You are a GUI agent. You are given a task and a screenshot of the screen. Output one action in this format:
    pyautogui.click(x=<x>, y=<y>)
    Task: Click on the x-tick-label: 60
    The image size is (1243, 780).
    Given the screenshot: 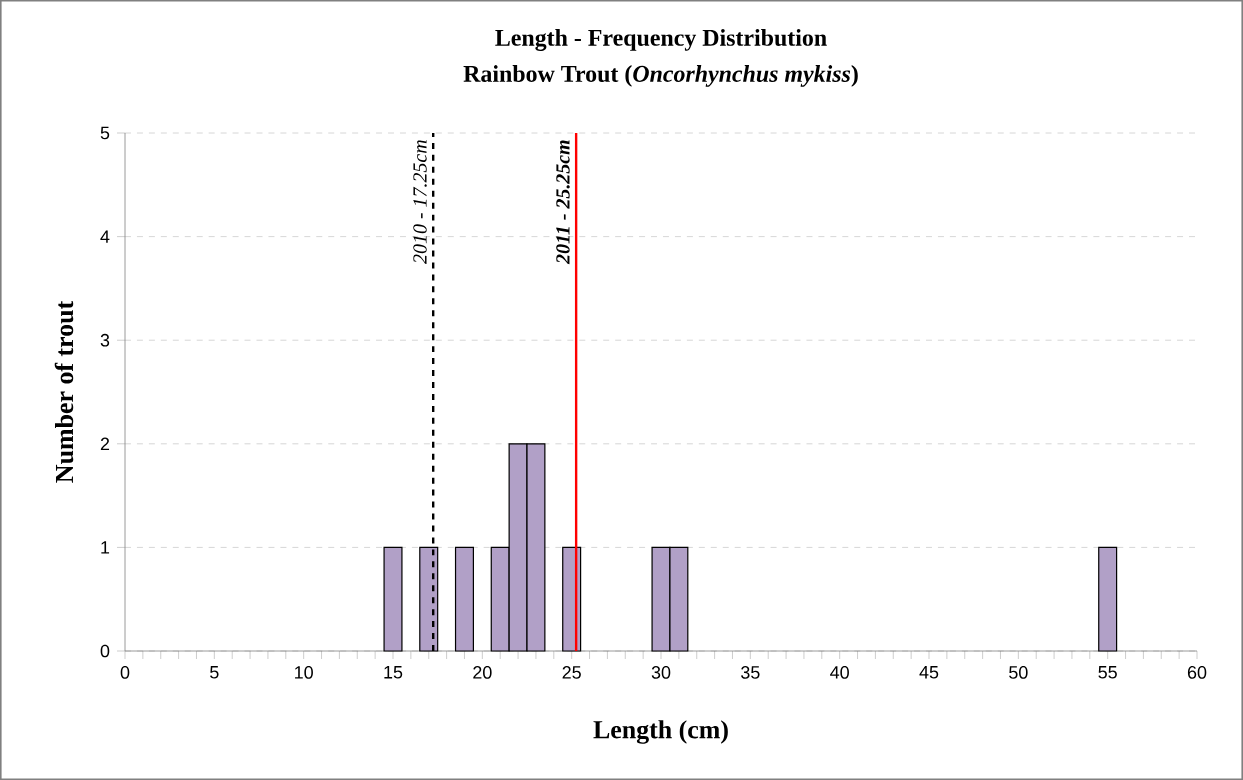 What is the action you would take?
    pyautogui.click(x=1197, y=672)
    